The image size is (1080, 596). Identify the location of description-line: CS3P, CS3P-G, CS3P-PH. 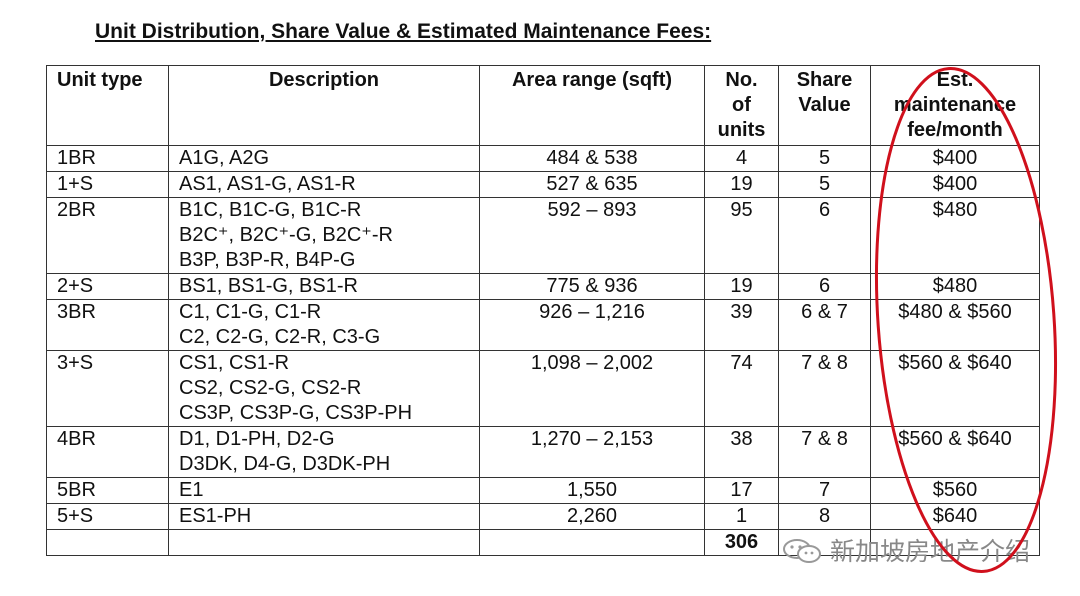
(296, 413).